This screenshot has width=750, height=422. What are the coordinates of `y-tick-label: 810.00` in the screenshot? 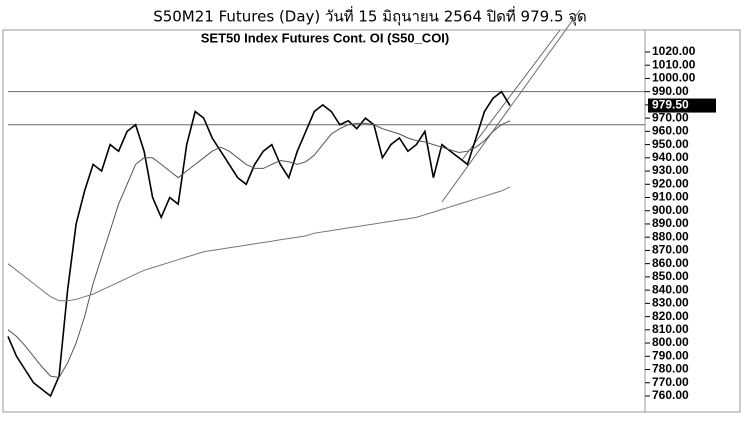 It's located at (670, 329).